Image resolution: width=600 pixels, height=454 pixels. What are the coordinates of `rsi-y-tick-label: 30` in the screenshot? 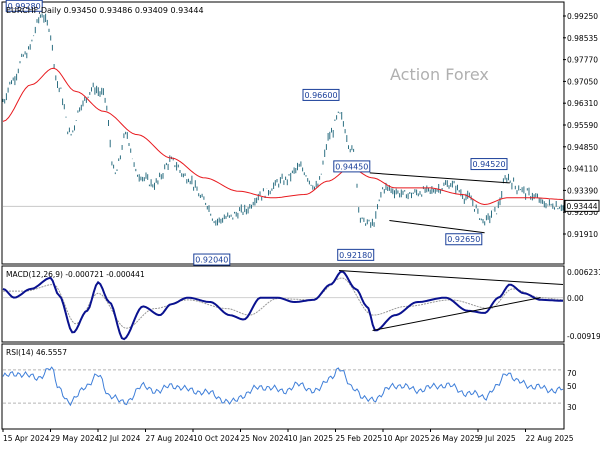 It's located at (572, 407).